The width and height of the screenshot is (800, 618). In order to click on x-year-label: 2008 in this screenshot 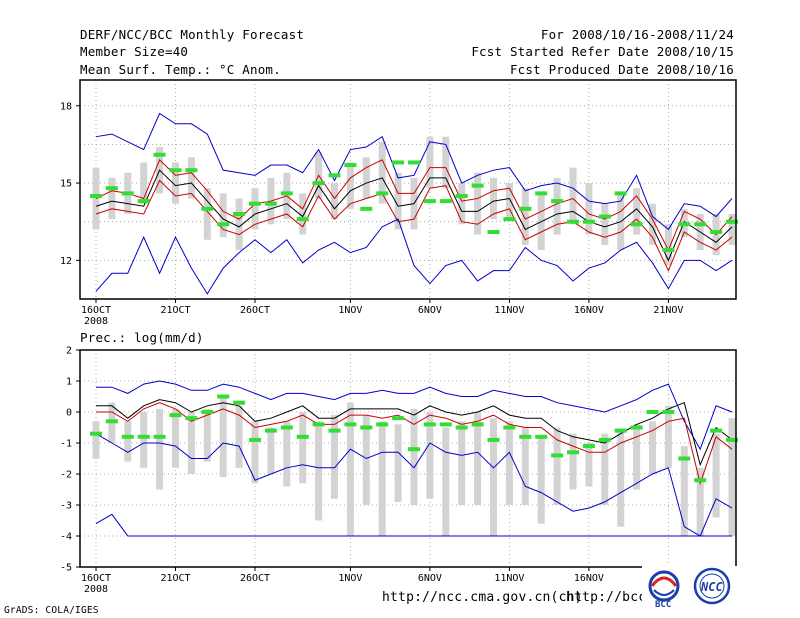, I will do `click(96, 321)`.